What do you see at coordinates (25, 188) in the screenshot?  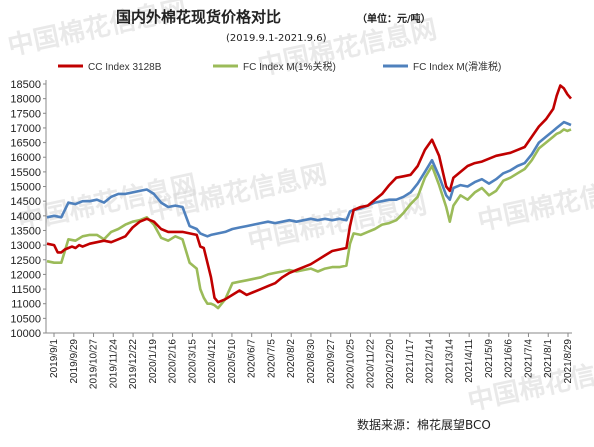 I see `y-tick-label: 15000` at bounding box center [25, 188].